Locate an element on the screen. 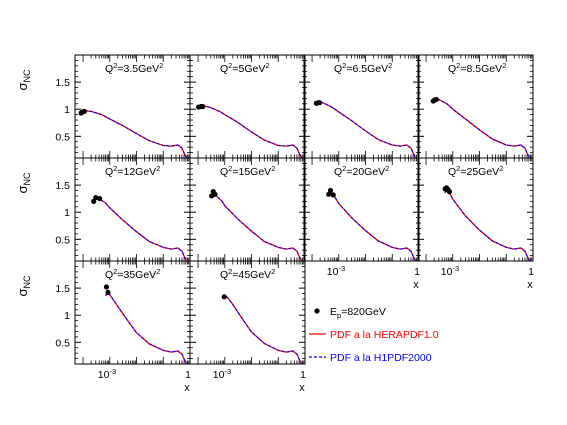 The width and height of the screenshot is (567, 425). panel-q2-label: Q2=3.5GeV2 is located at coordinates (134, 68).